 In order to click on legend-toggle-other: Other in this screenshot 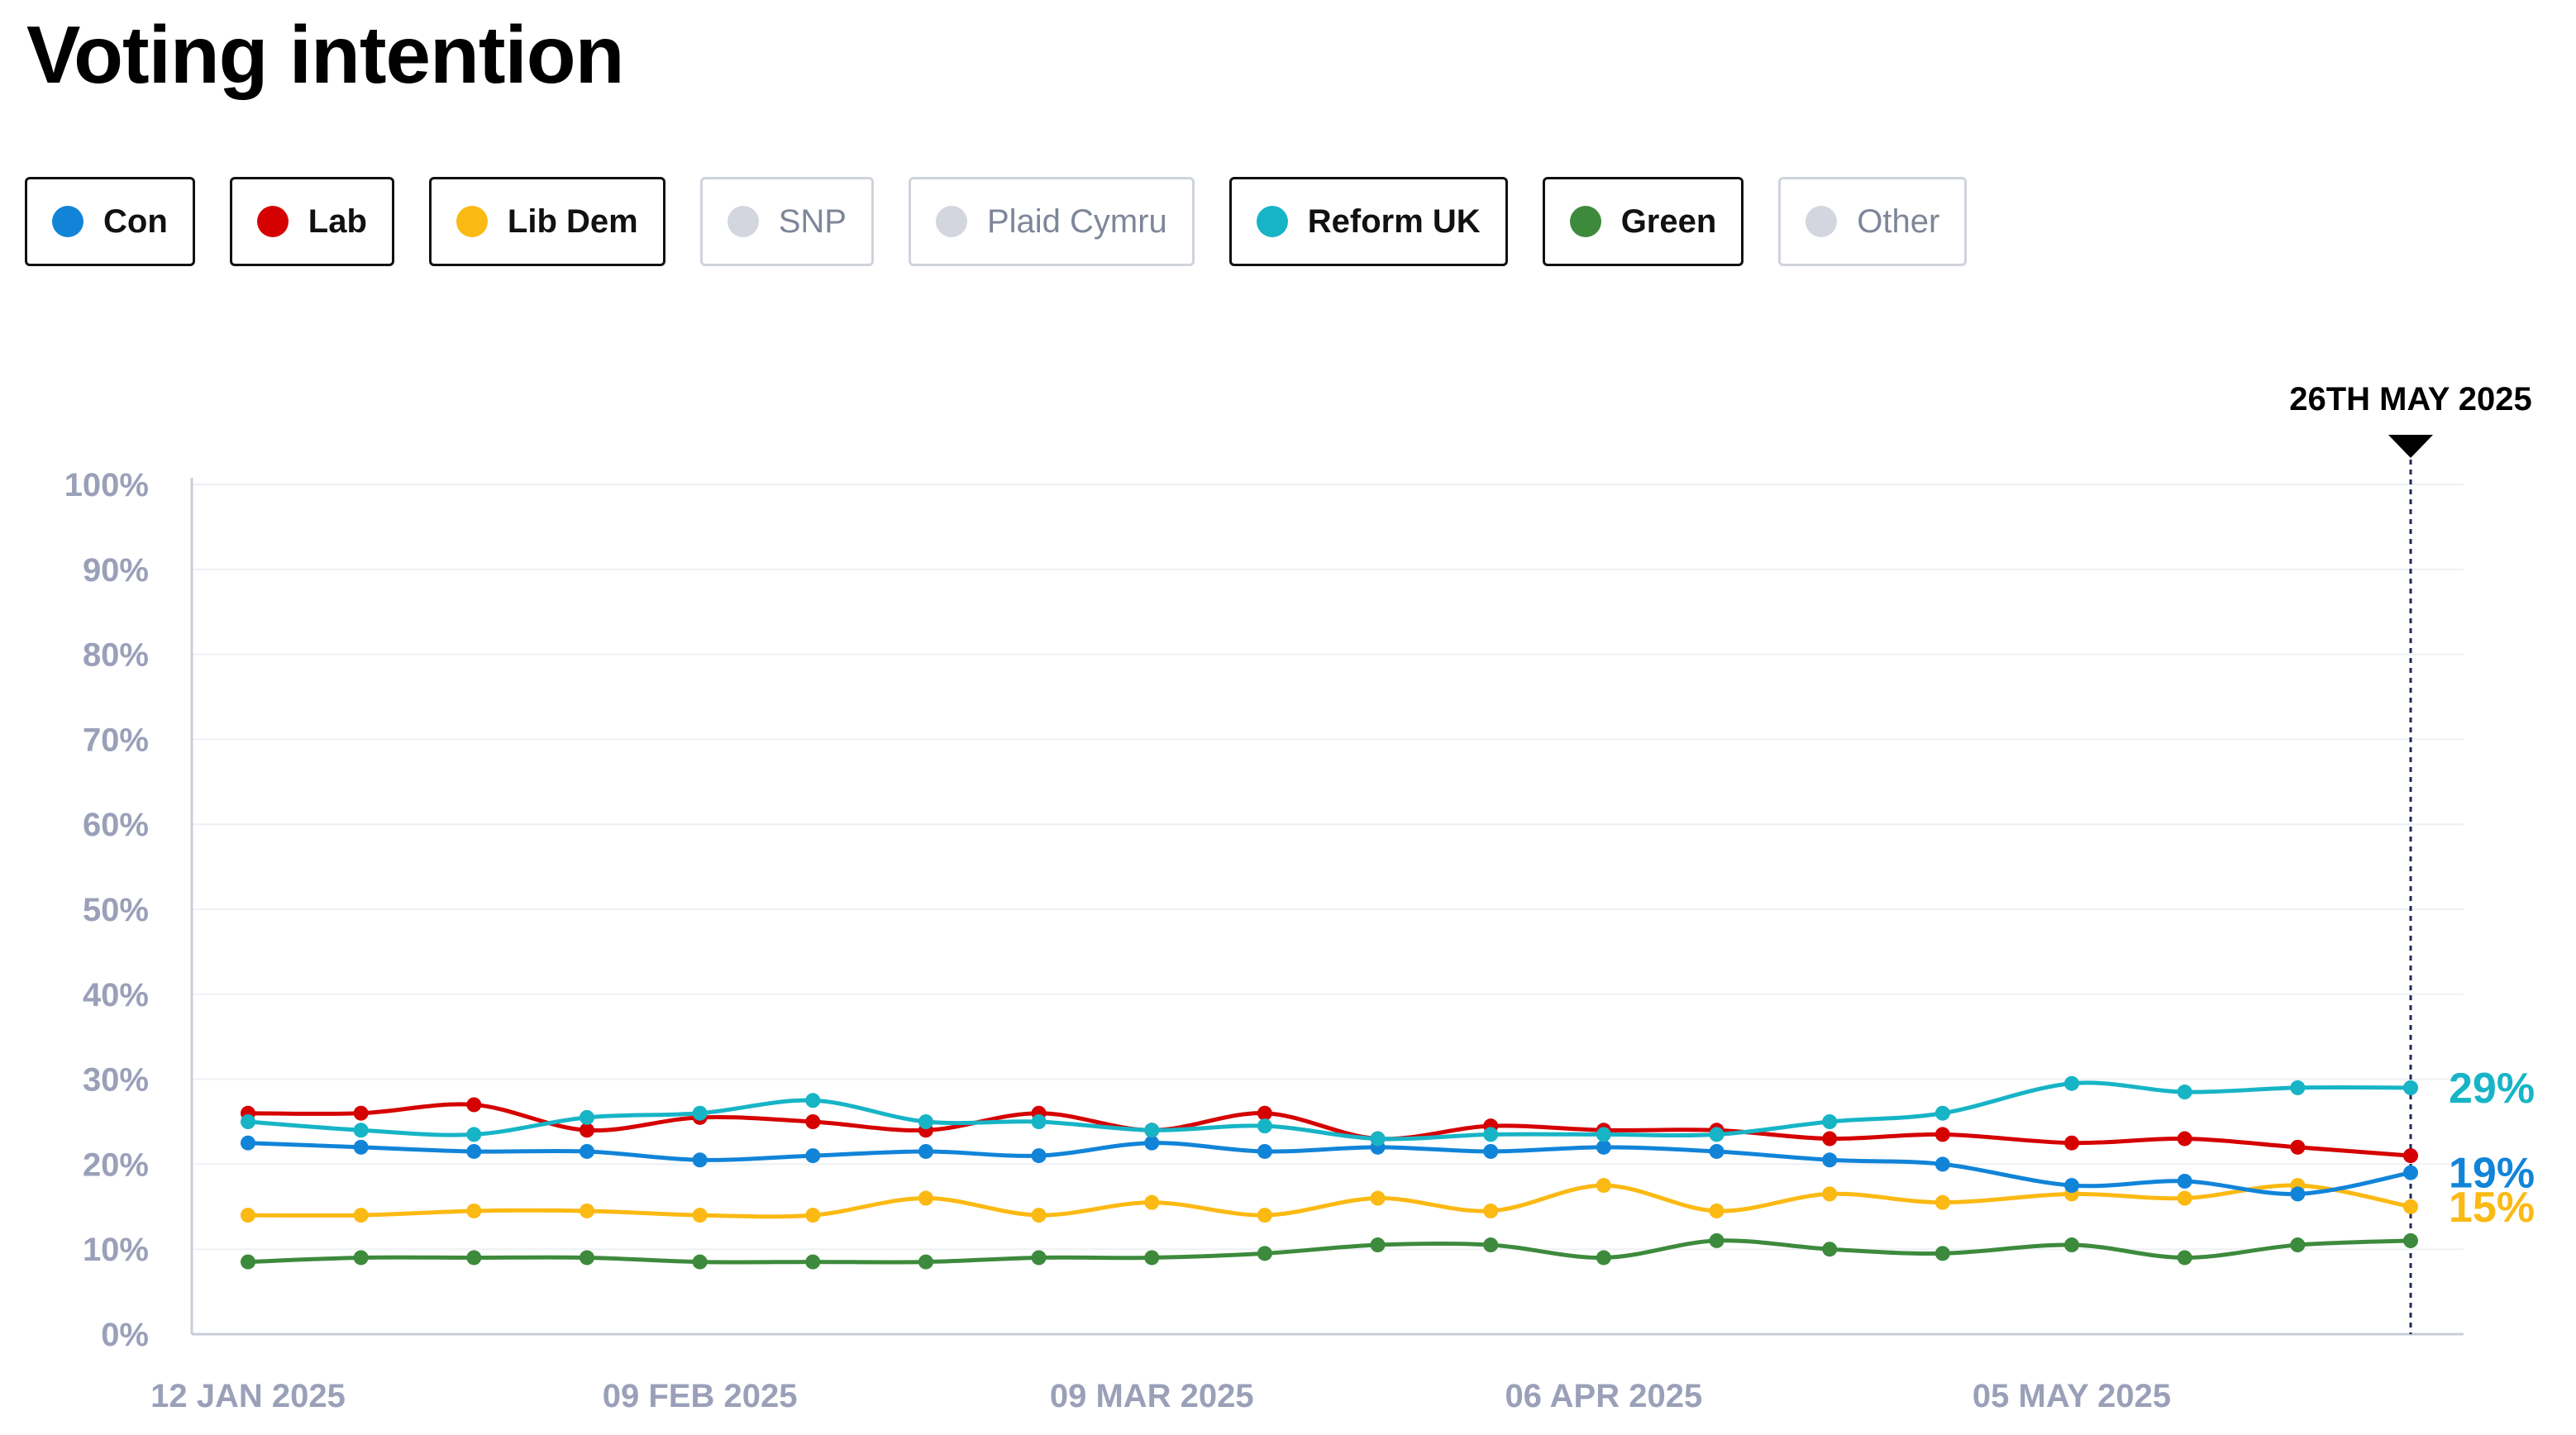, I will do `click(1873, 221)`.